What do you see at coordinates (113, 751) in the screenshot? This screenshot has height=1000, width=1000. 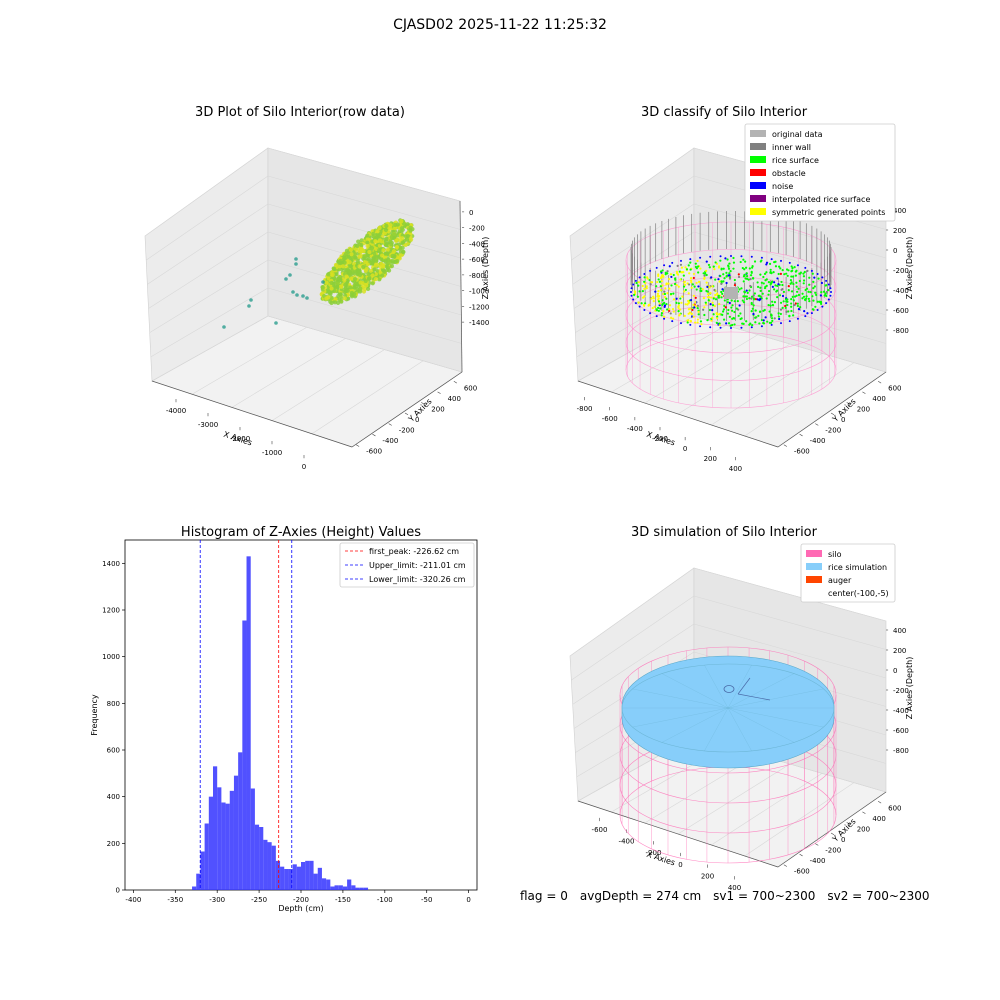 I see `y-tick-label: 600` at bounding box center [113, 751].